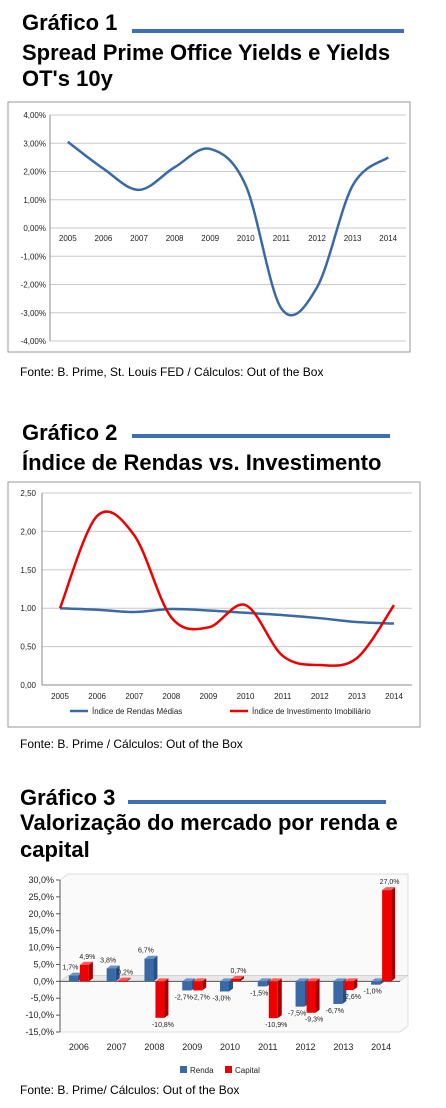 The height and width of the screenshot is (1108, 446). I want to click on chart2-title-line-1: Índice de Rendas vs. Investimento, so click(202, 462).